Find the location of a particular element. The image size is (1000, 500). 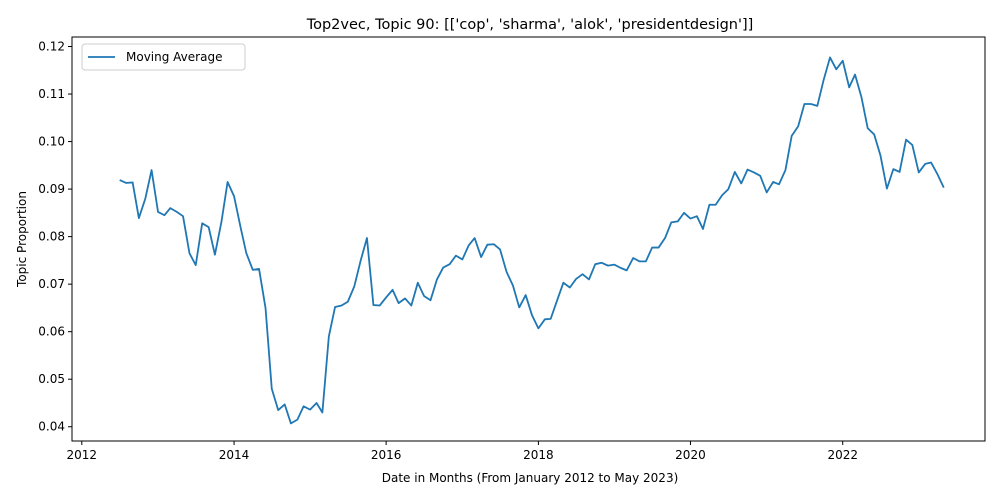

y-tick-label: 0.12 is located at coordinates (51, 47).